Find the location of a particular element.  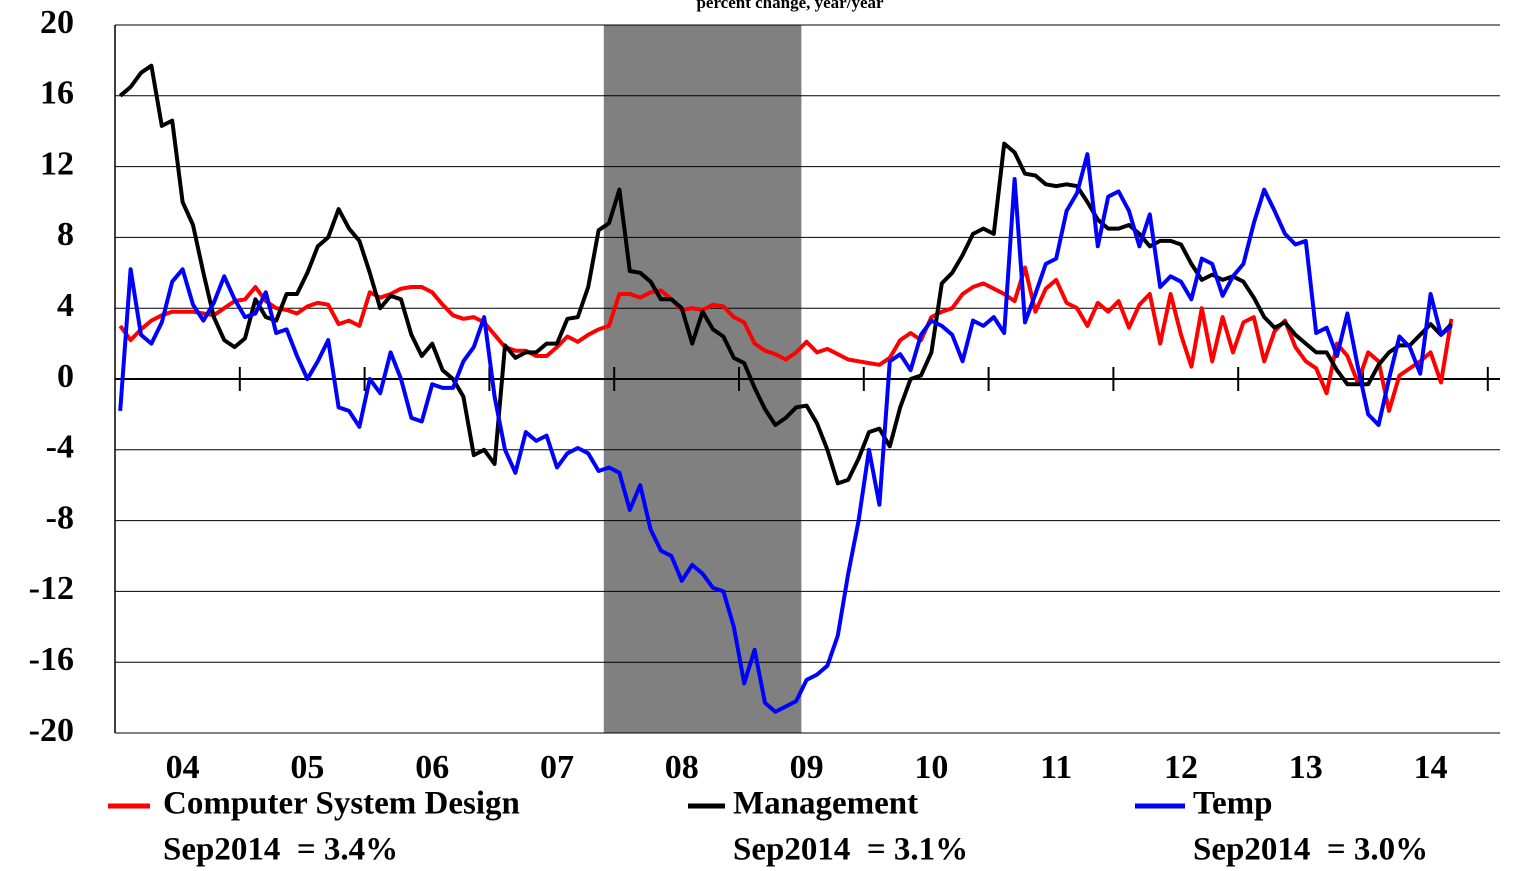

legend-label: Management is located at coordinates (825, 804).